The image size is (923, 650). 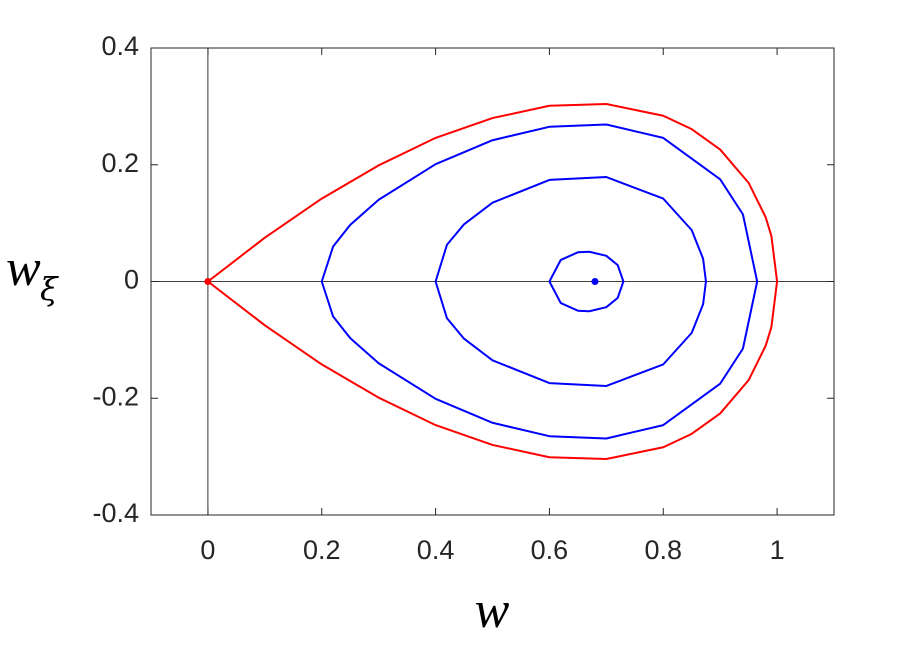 I want to click on x-axis-label: w, so click(x=492, y=610).